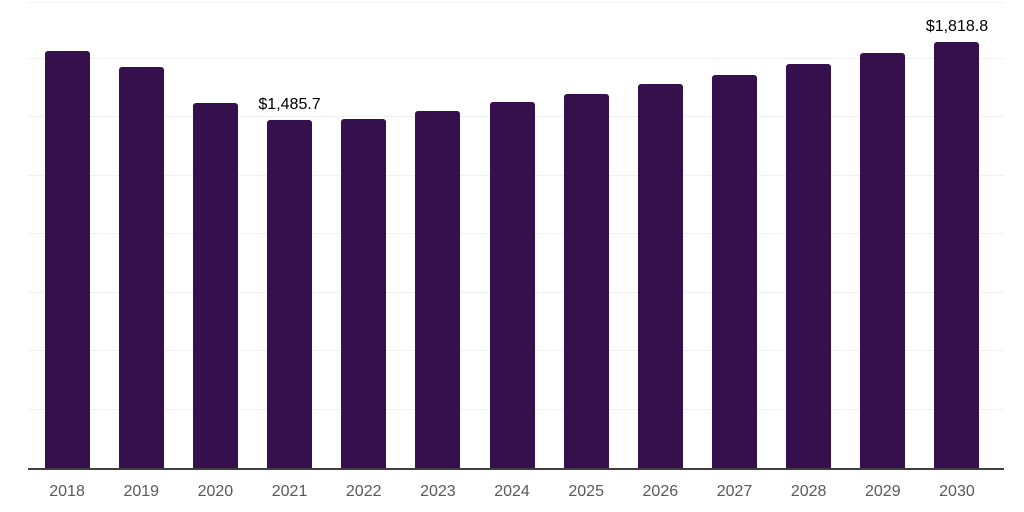 The height and width of the screenshot is (512, 1024). I want to click on x-tick-label-2028: 2028, so click(808, 491).